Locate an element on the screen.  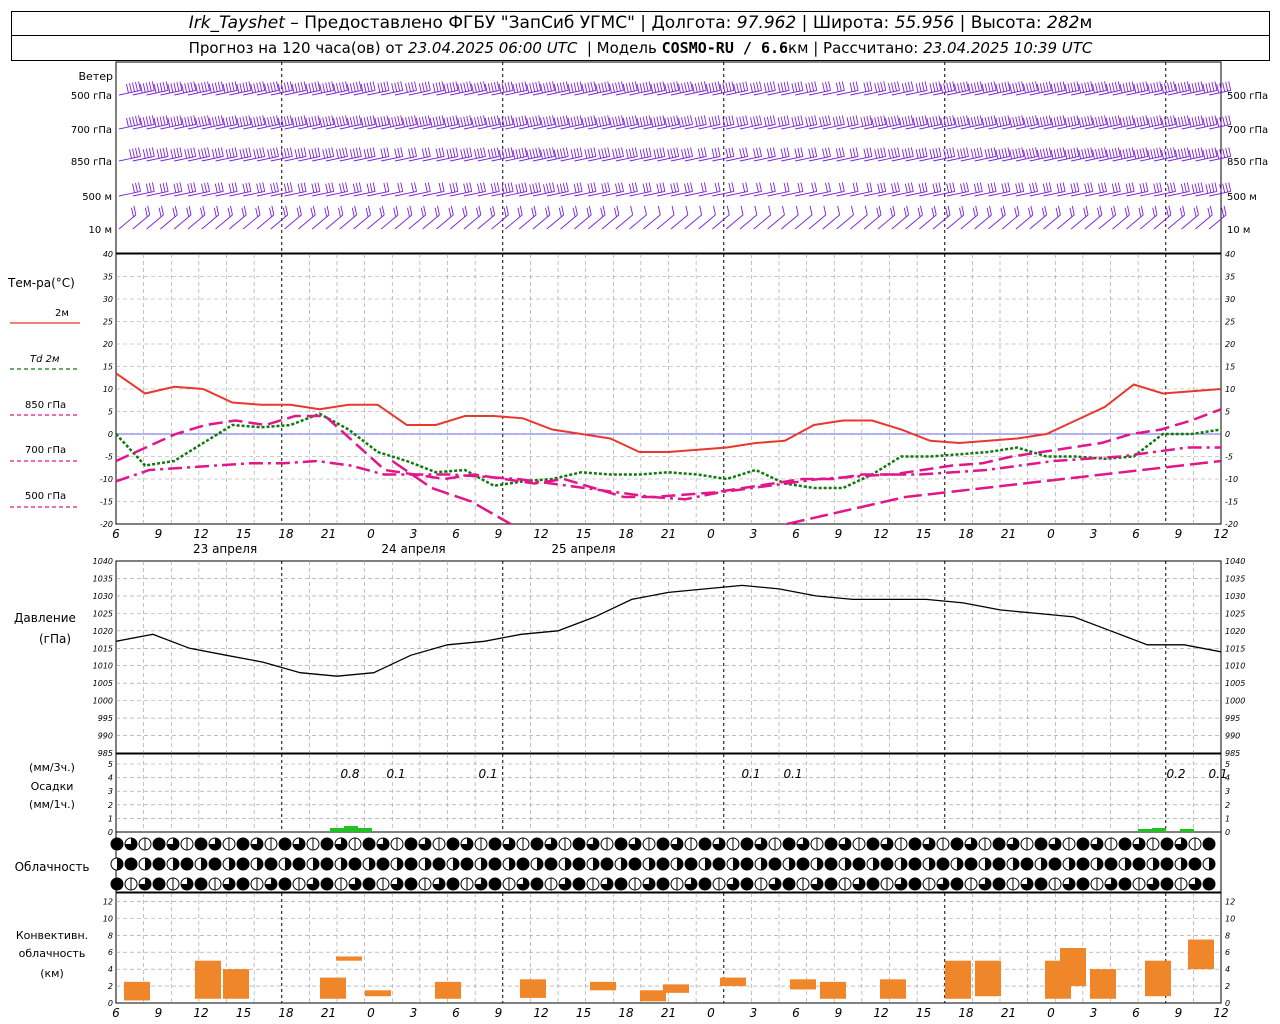
x-tick-label-conv: 3 is located at coordinates (414, 1013).